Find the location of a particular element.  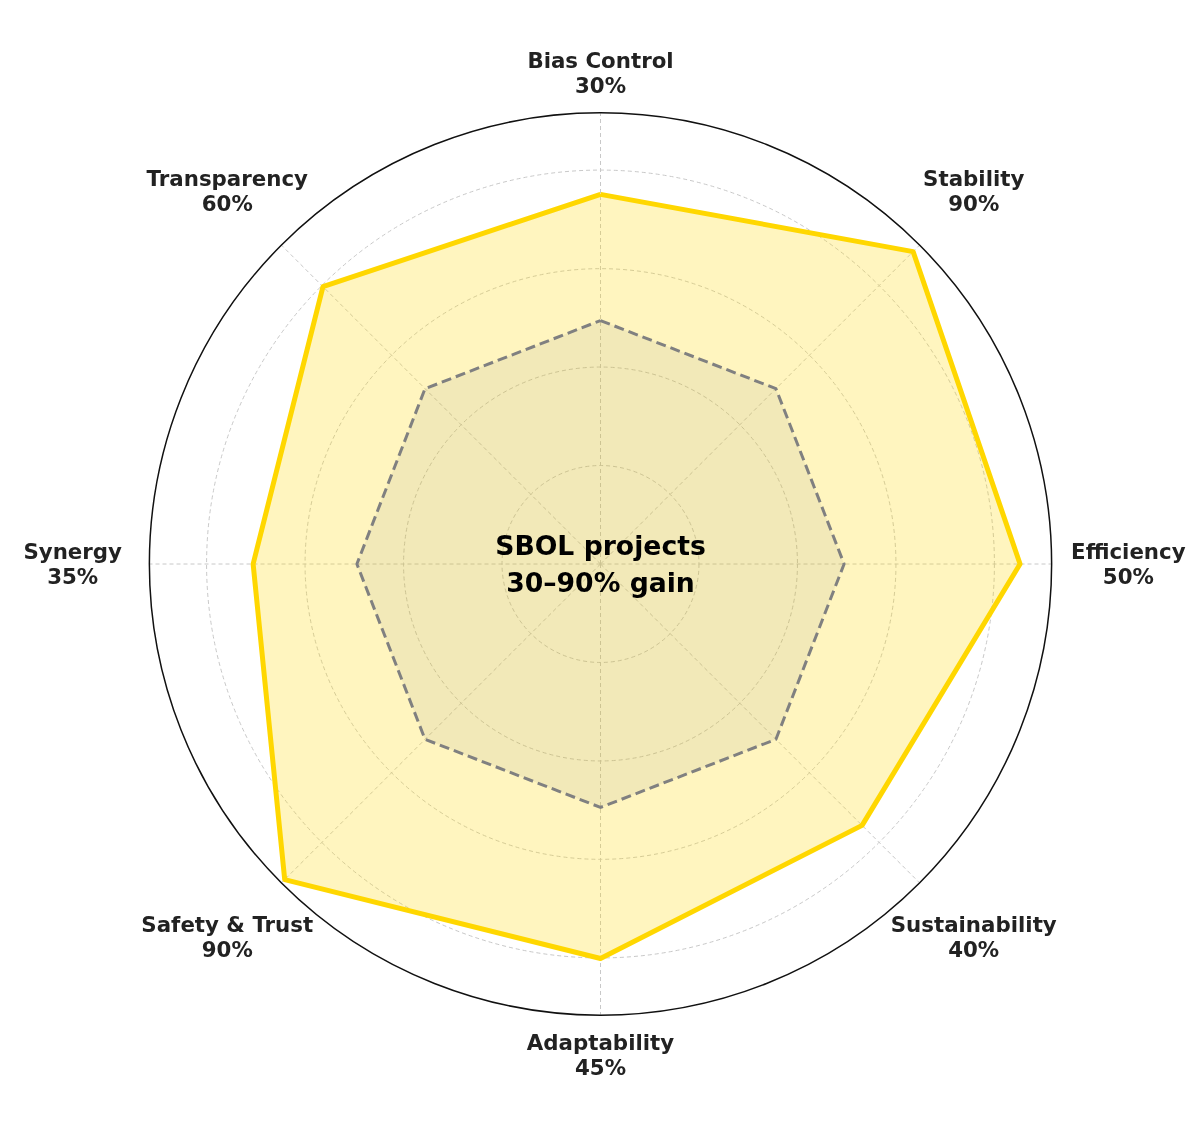

spoke-label: Synergy 35% is located at coordinates (73, 564).